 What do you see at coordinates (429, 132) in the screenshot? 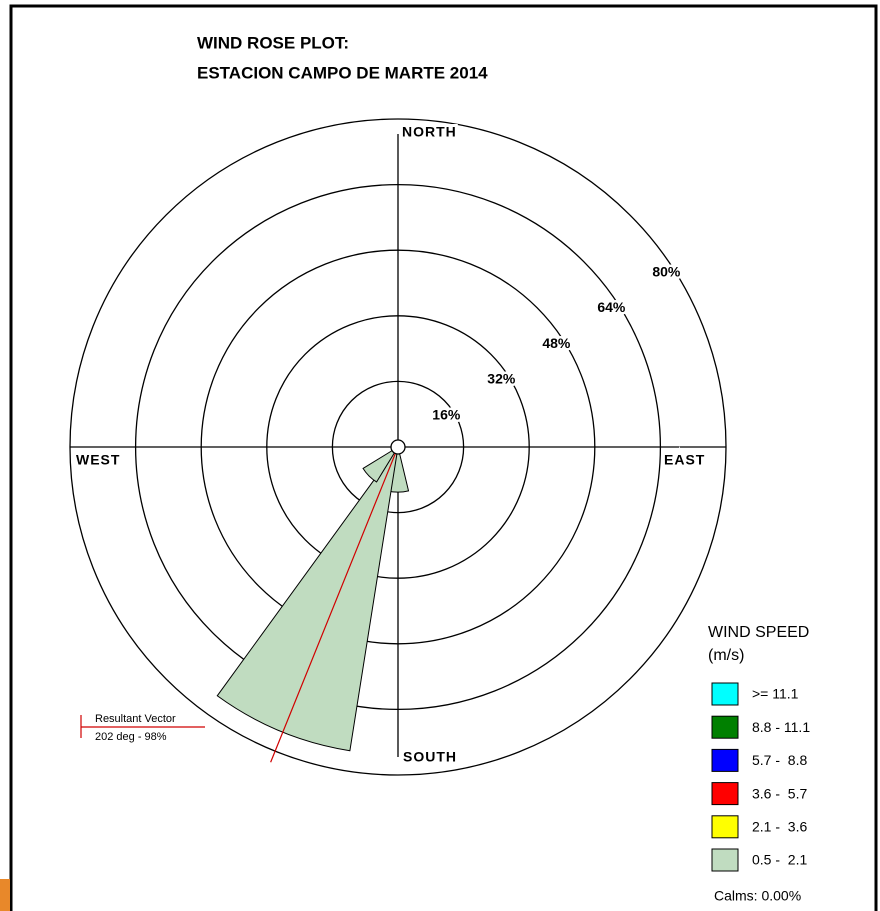
I see `compass-label: NORTH` at bounding box center [429, 132].